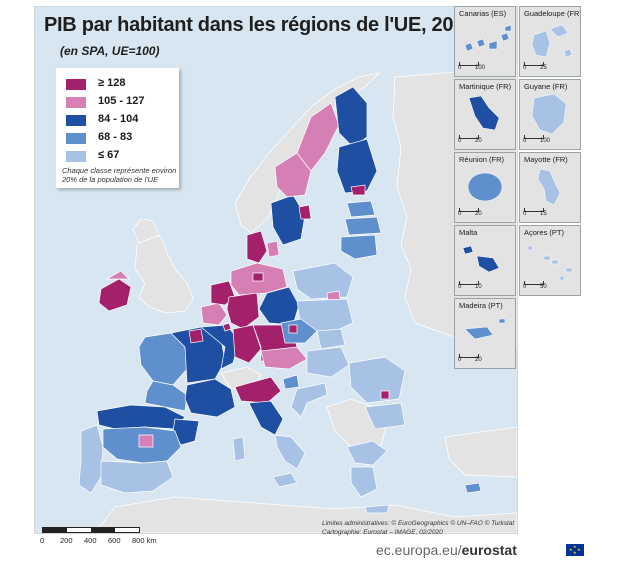  I want to click on inset-label: Martinique (FR), so click(485, 86).